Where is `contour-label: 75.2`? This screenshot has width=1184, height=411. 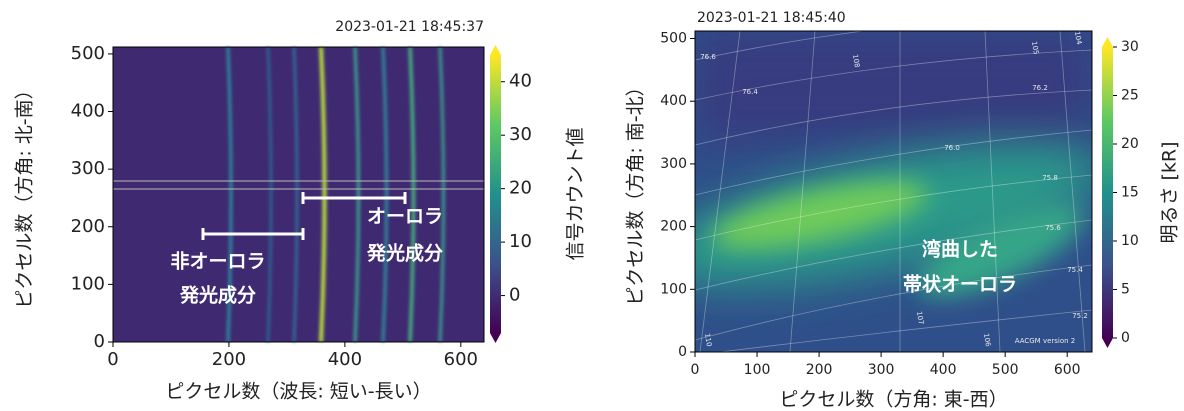 contour-label: 75.2 is located at coordinates (1080, 316).